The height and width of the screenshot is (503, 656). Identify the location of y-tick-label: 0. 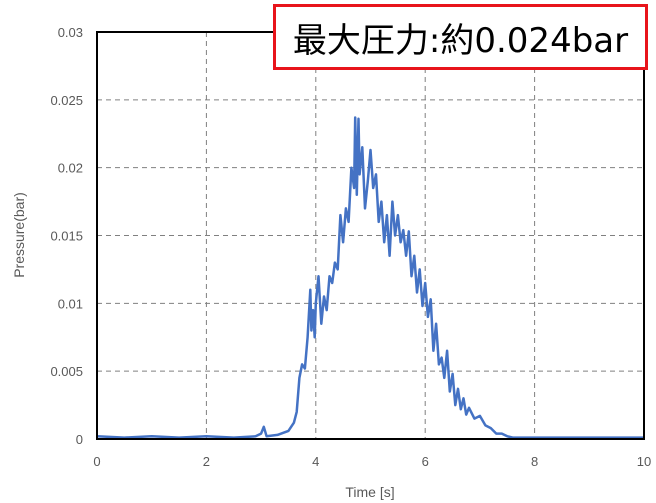
(79, 439).